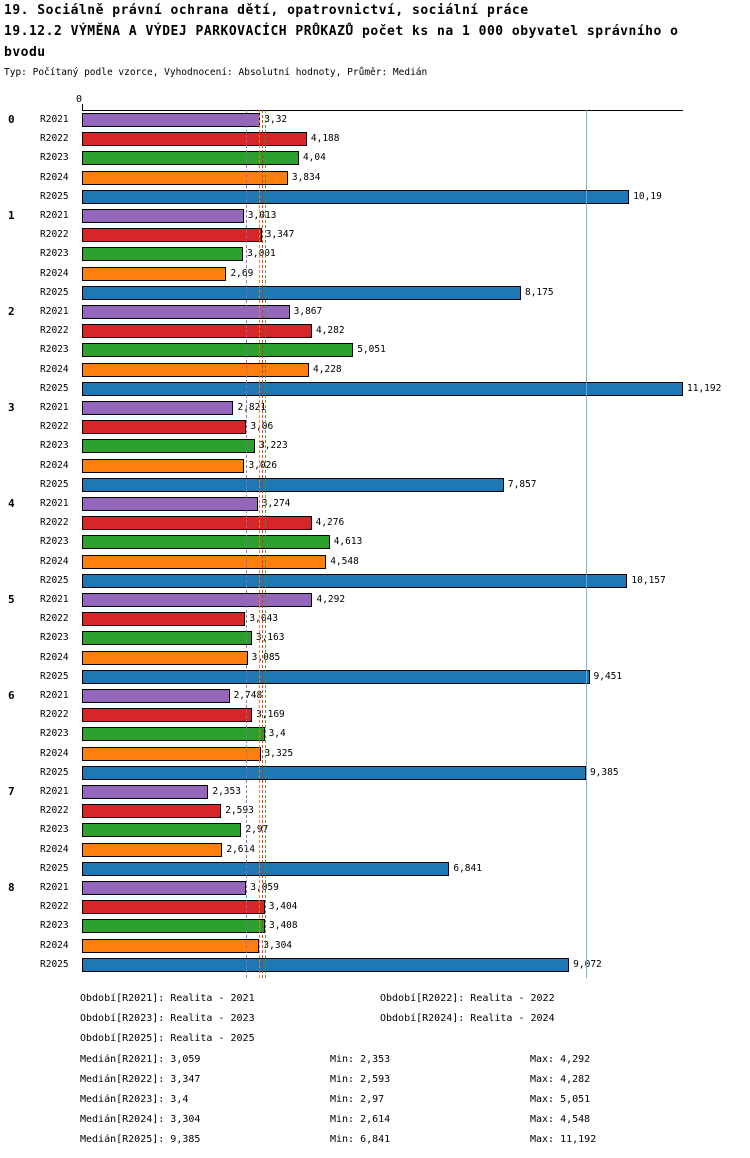  I want to click on bar-r2022-g2, so click(197, 331).